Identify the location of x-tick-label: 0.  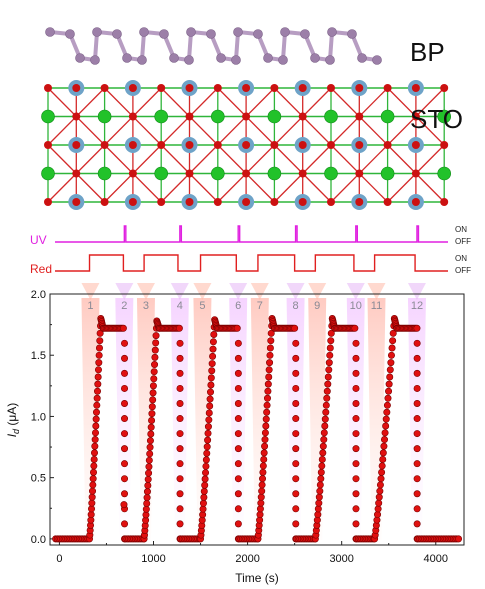
(59, 559).